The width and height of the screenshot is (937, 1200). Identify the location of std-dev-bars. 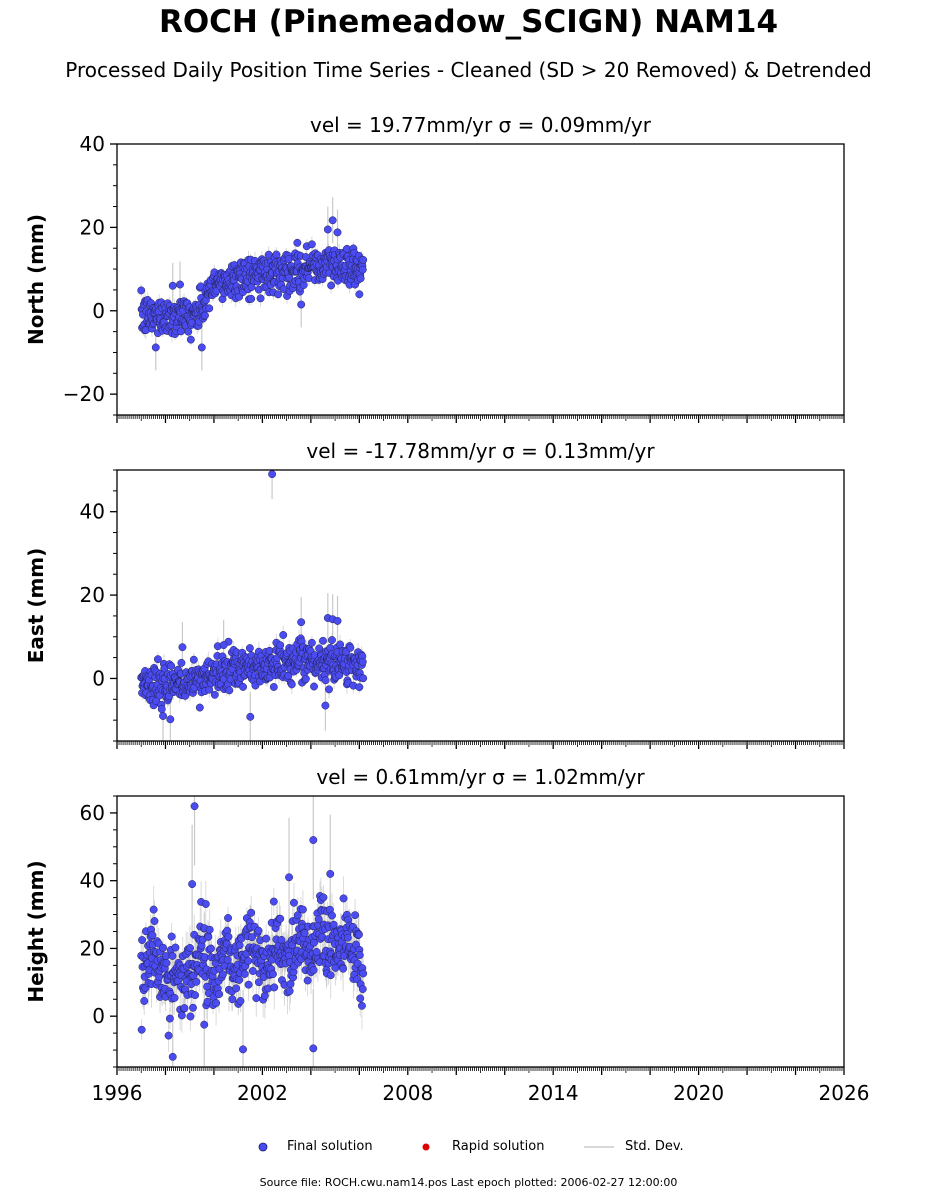
(252, 605).